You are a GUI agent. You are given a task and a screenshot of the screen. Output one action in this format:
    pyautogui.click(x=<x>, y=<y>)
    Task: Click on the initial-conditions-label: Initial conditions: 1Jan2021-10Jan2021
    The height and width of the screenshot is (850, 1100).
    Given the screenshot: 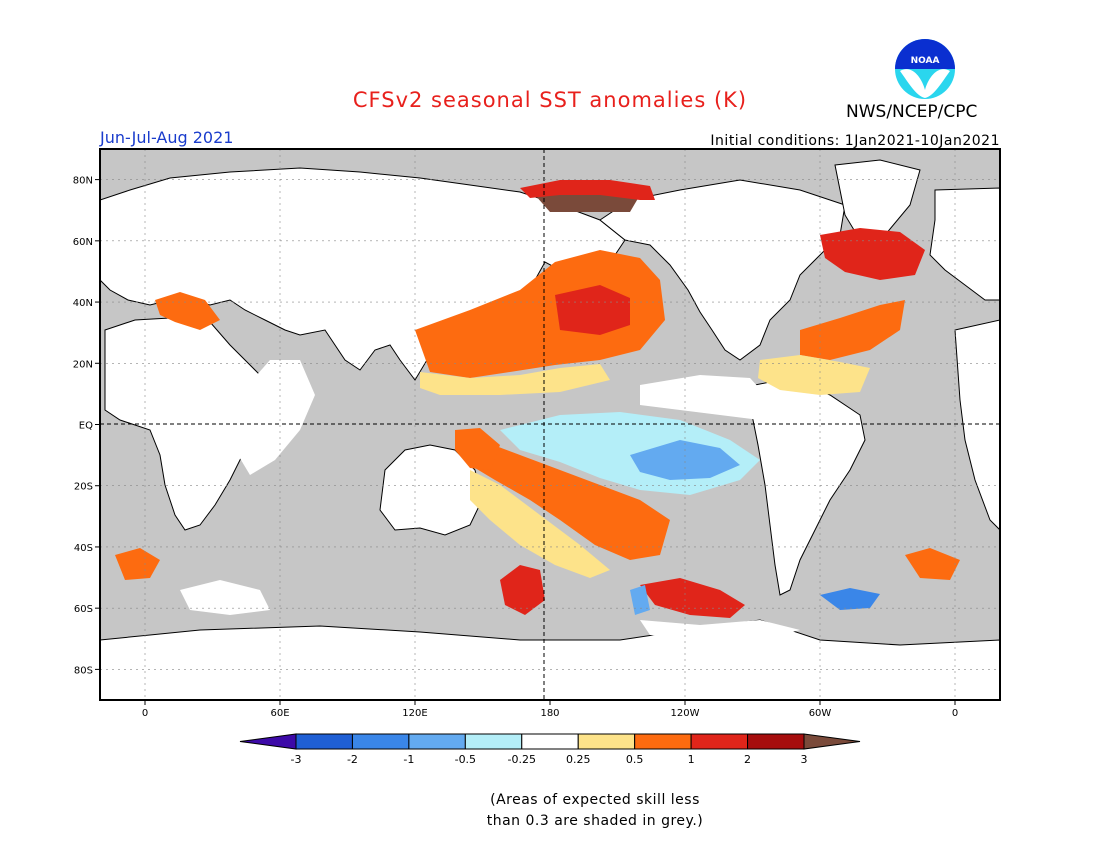 What is the action you would take?
    pyautogui.click(x=855, y=141)
    